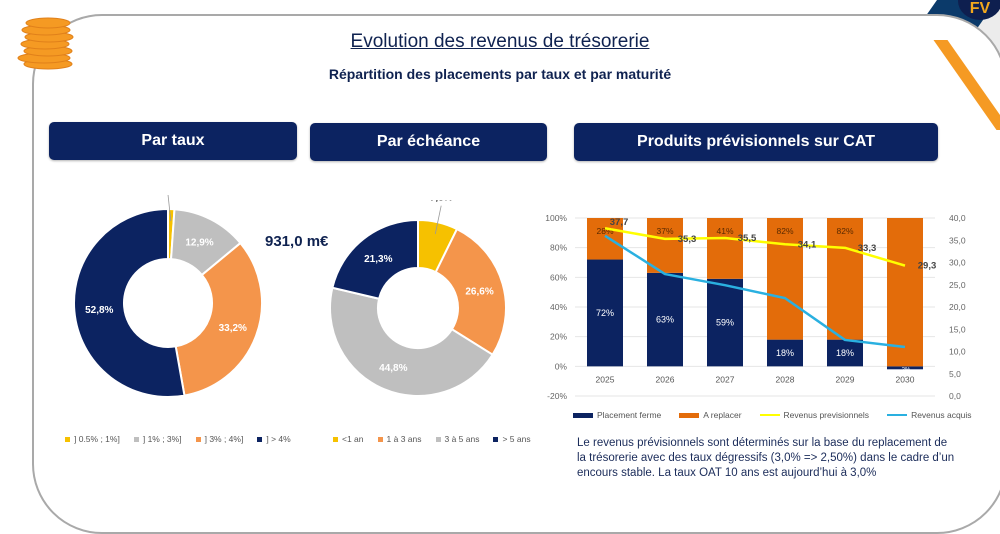 The image size is (1000, 534). Describe the element at coordinates (905, 379) in the screenshot. I see `x-tick-label: 2030` at that location.